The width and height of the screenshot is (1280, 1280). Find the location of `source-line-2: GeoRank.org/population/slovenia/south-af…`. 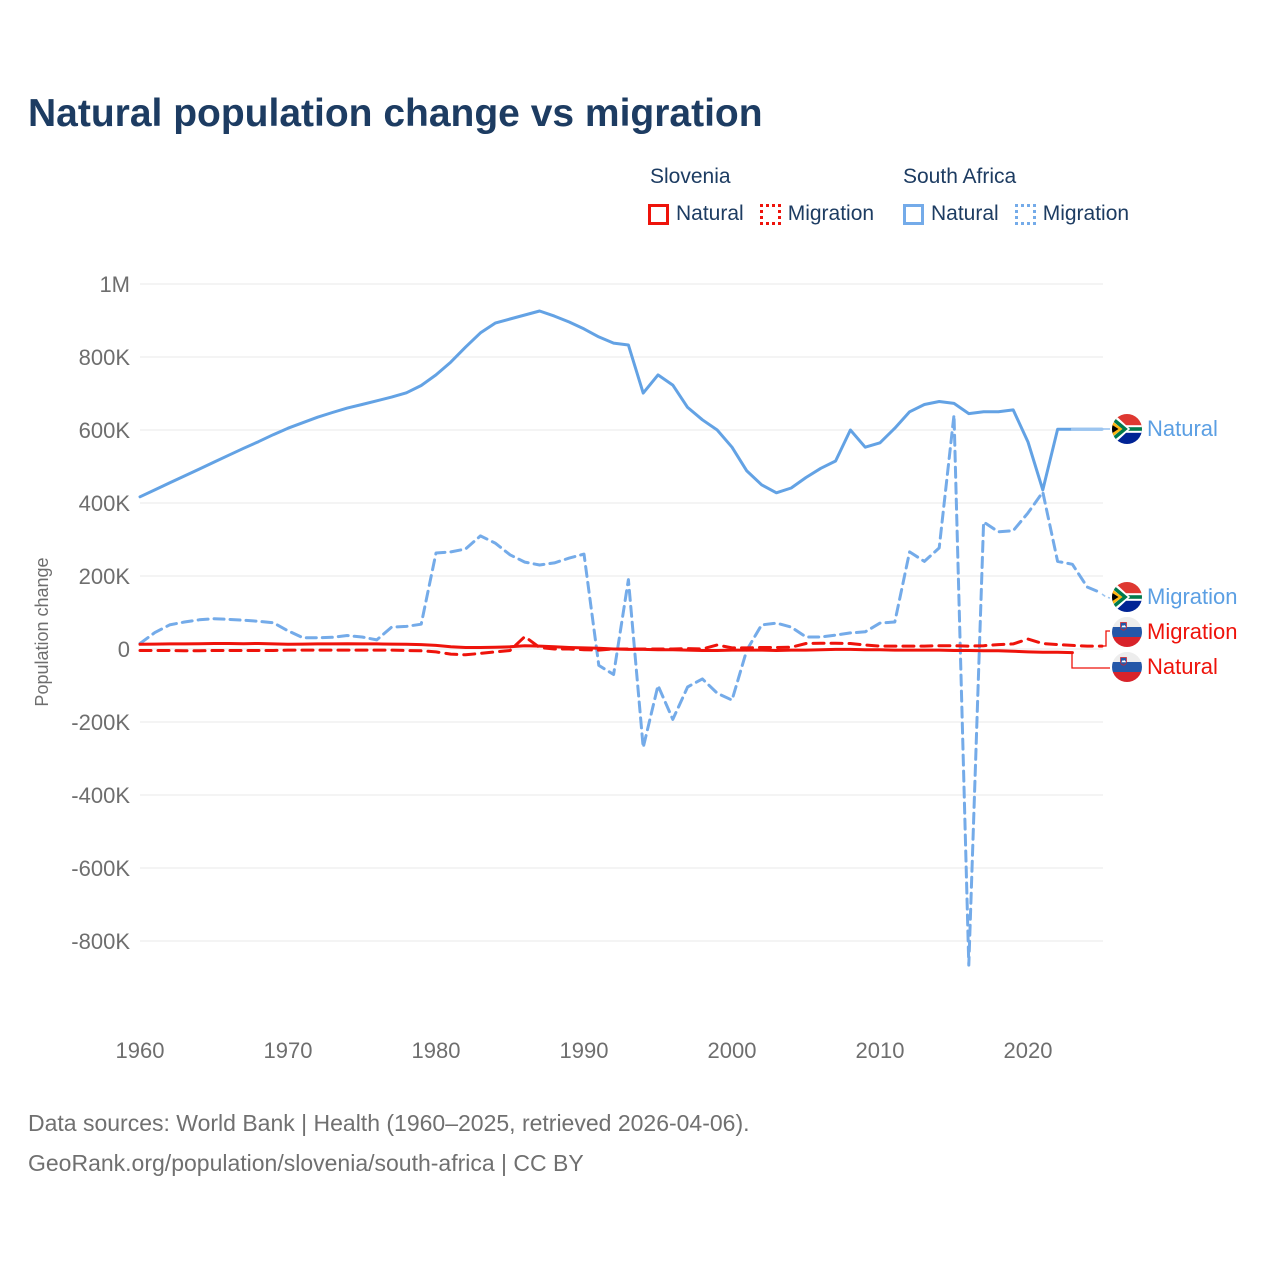

source-line-2: GeoRank.org/population/slovenia/south-af… is located at coordinates (306, 1163).